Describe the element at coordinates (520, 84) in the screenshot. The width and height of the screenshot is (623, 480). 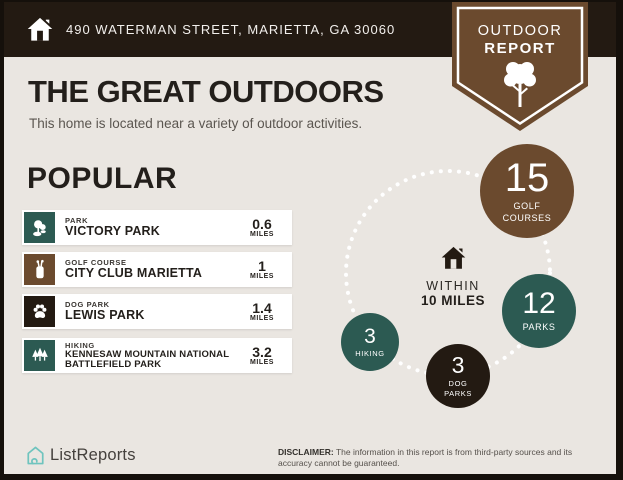
I see `tree-icon` at that location.